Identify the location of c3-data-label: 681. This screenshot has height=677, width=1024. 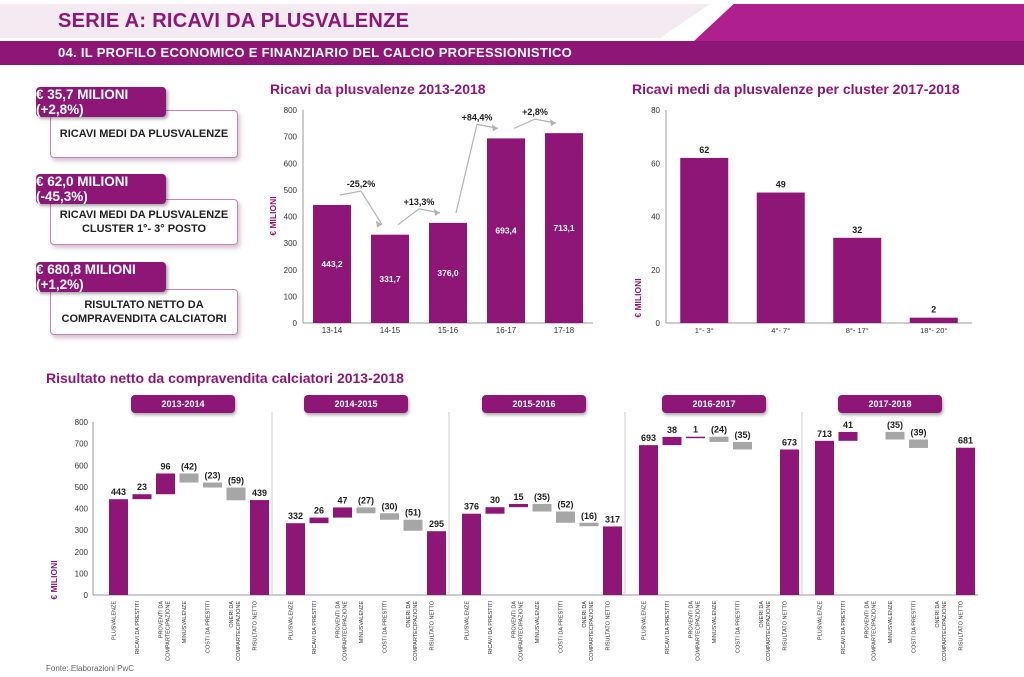
(965, 441).